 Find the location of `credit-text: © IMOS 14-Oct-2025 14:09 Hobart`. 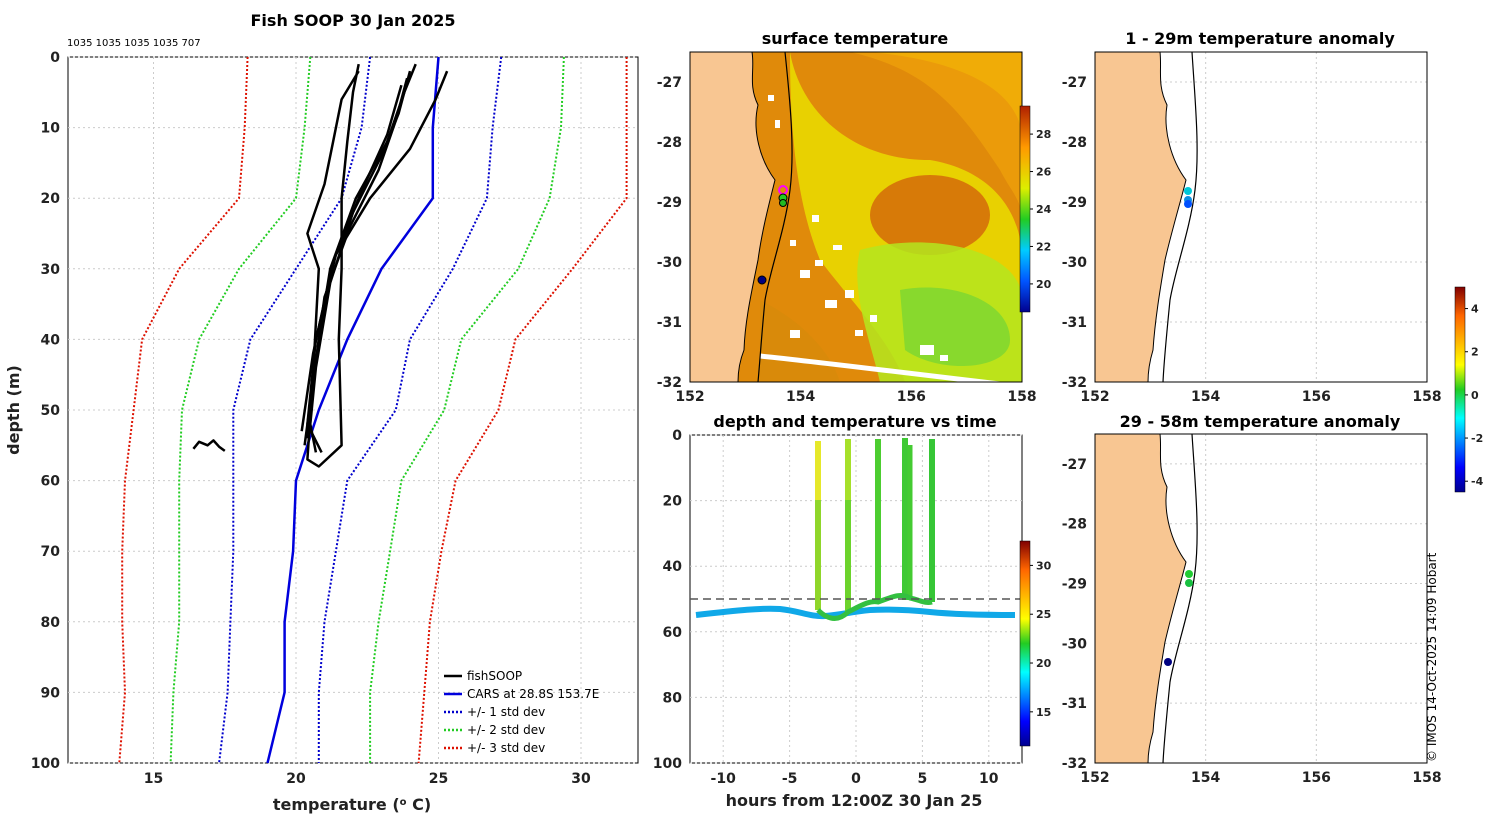

credit-text: © IMOS 14-Oct-2025 14:09 Hobart is located at coordinates (1432, 657).